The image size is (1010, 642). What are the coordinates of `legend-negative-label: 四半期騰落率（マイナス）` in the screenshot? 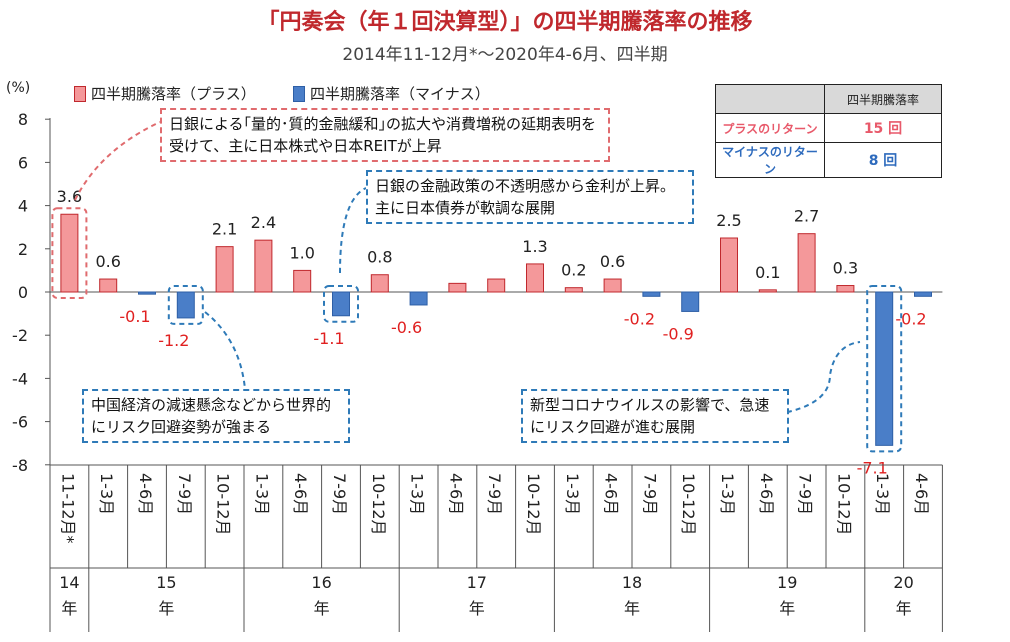 It's located at (400, 94).